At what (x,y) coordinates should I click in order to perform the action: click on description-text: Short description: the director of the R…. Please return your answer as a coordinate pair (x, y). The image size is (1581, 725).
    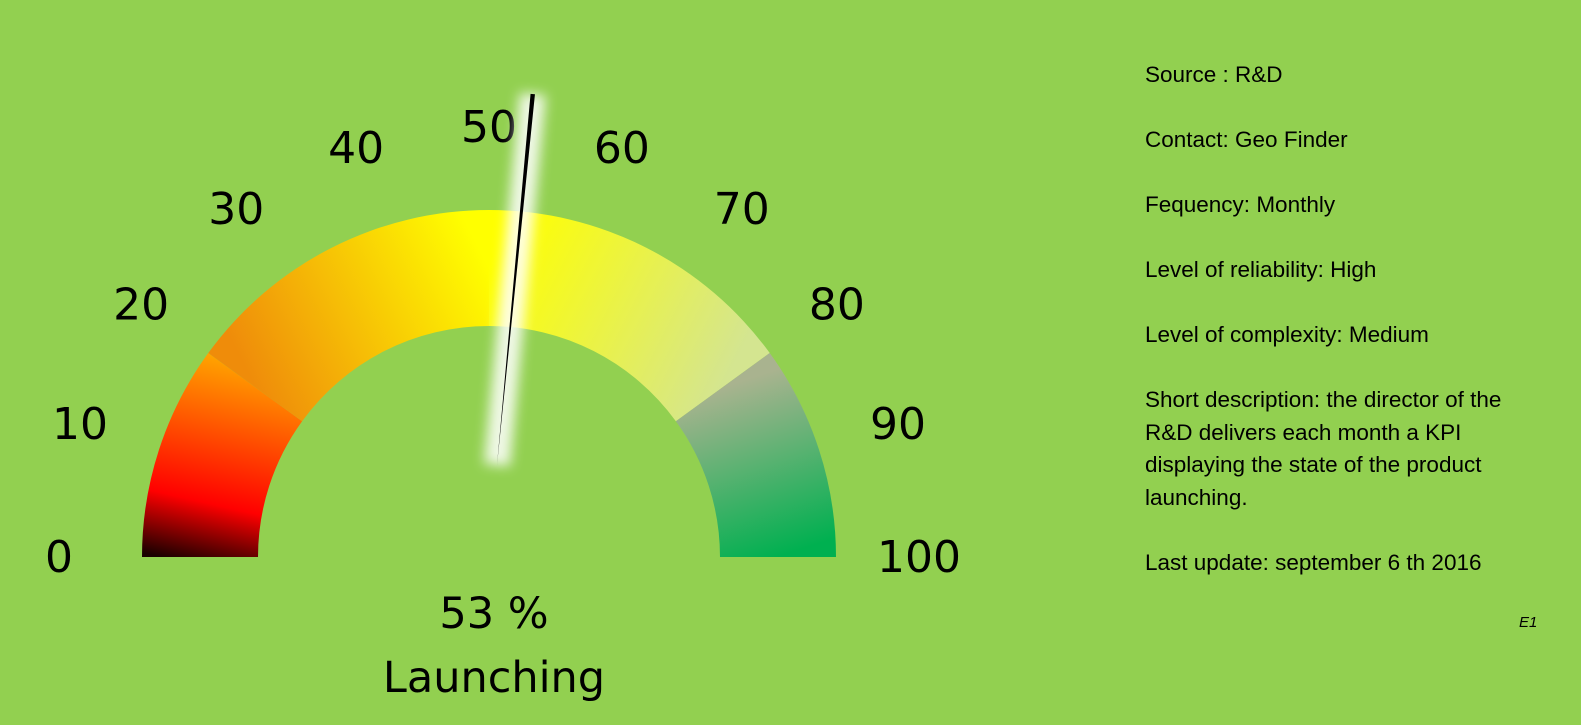
    Looking at the image, I should click on (1323, 448).